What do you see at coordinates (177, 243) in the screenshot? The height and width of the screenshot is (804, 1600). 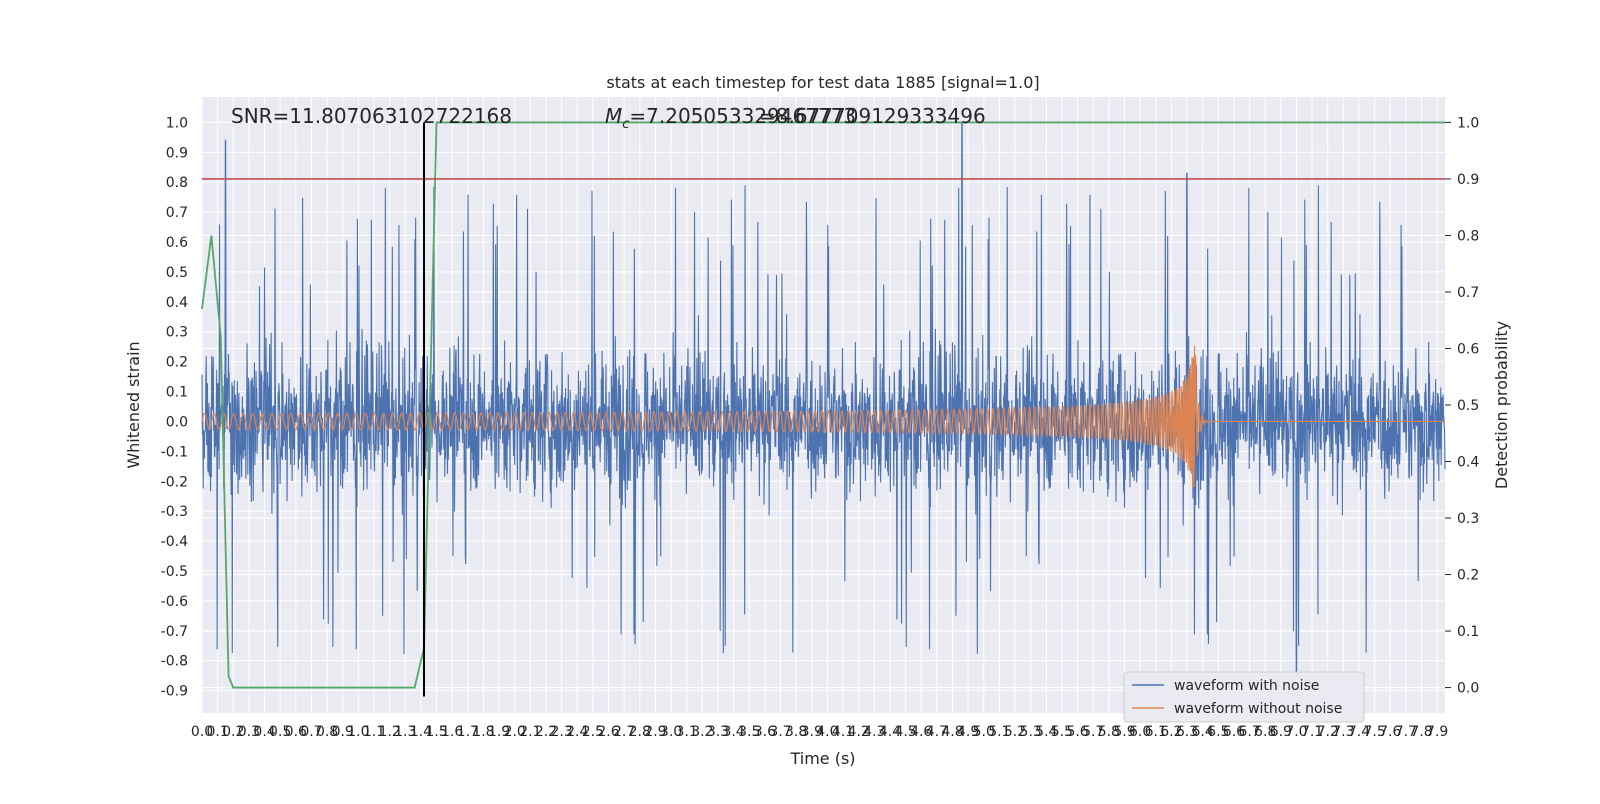 I see `y-tick-label: 0.6` at bounding box center [177, 243].